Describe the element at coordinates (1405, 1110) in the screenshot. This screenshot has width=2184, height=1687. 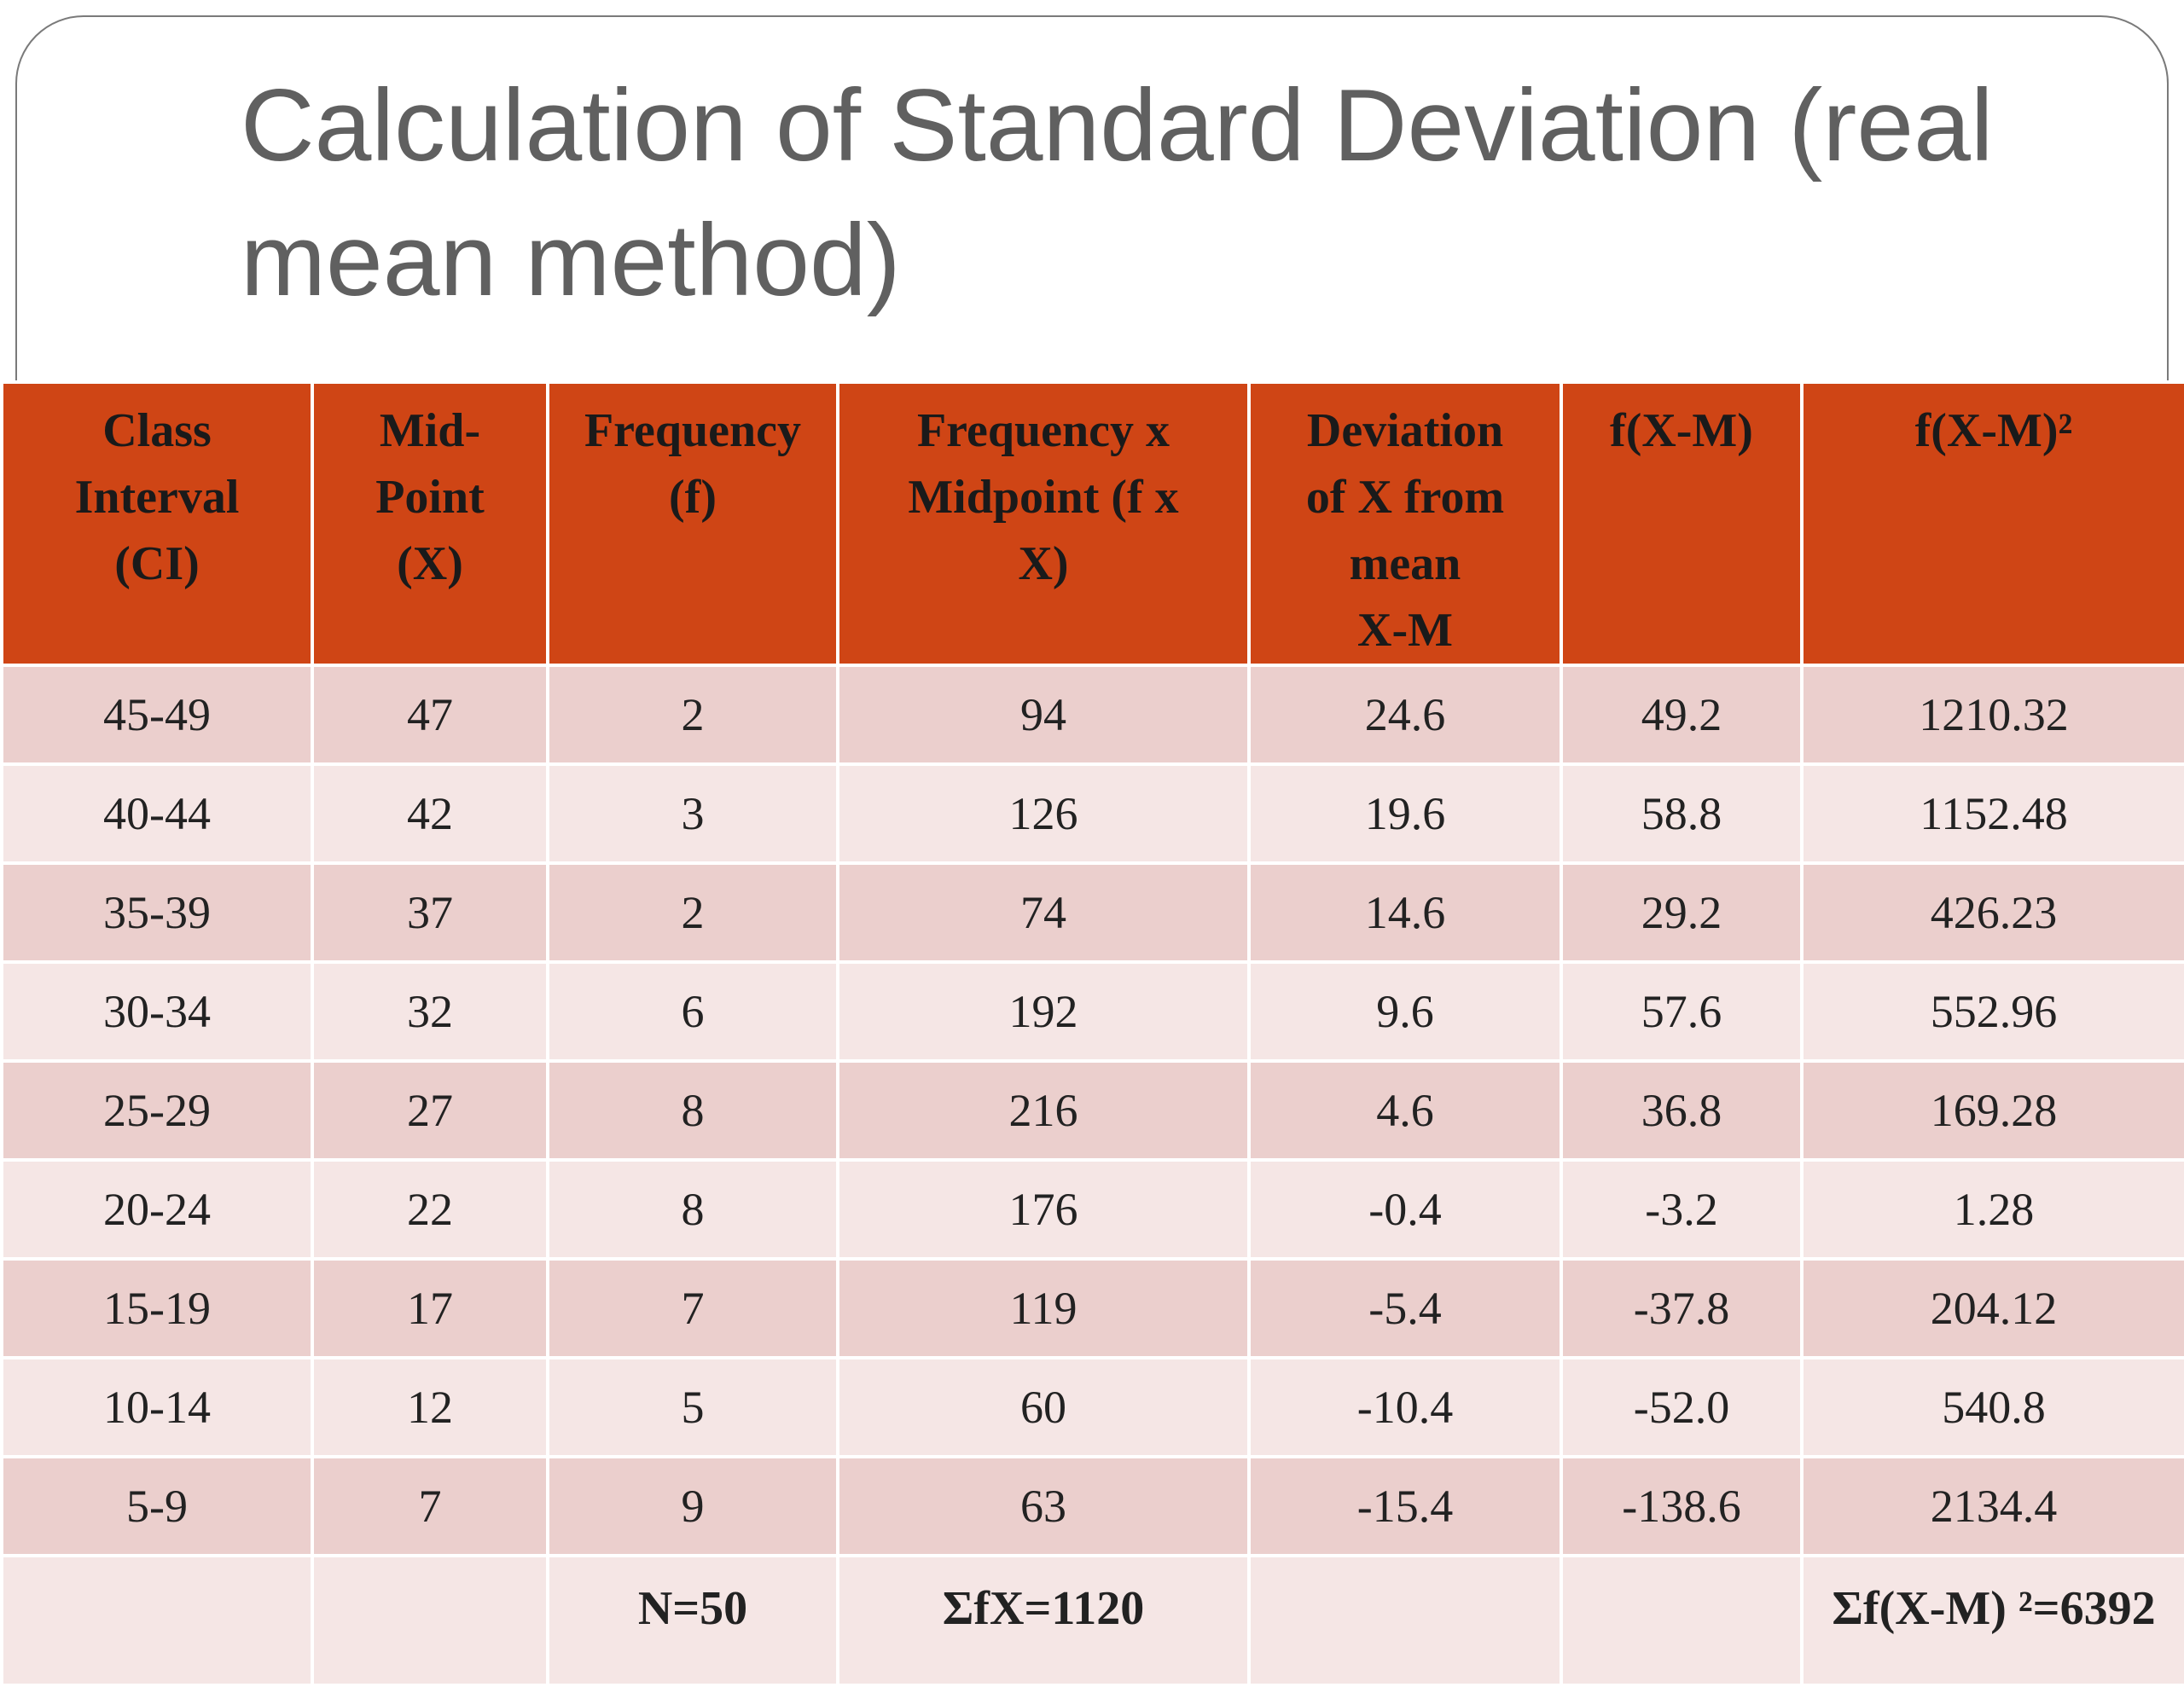
I see `table-cell: 4.6` at that location.